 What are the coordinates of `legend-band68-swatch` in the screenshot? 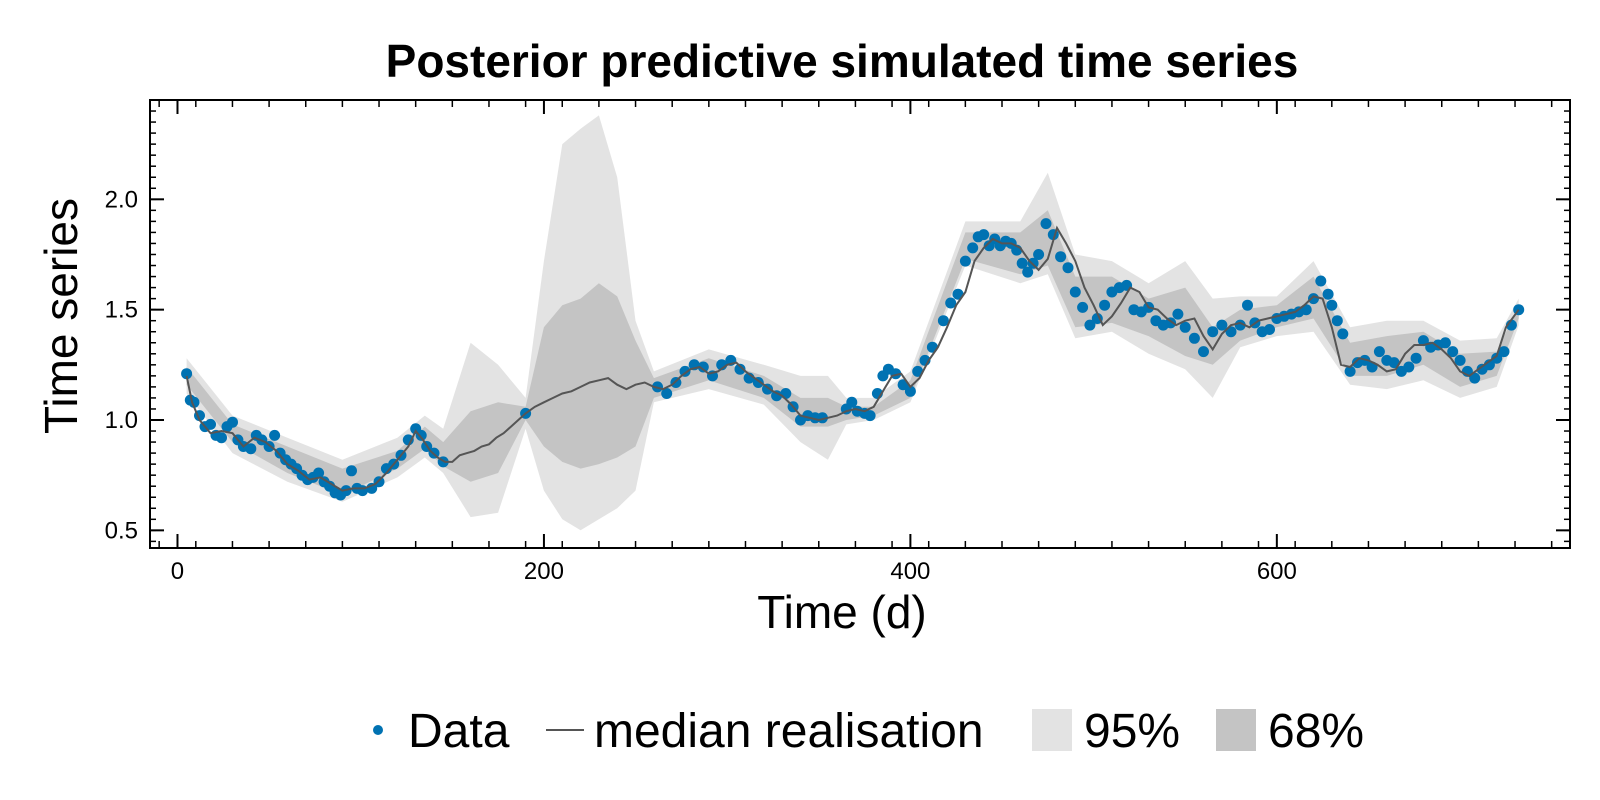 It's located at (1236, 730).